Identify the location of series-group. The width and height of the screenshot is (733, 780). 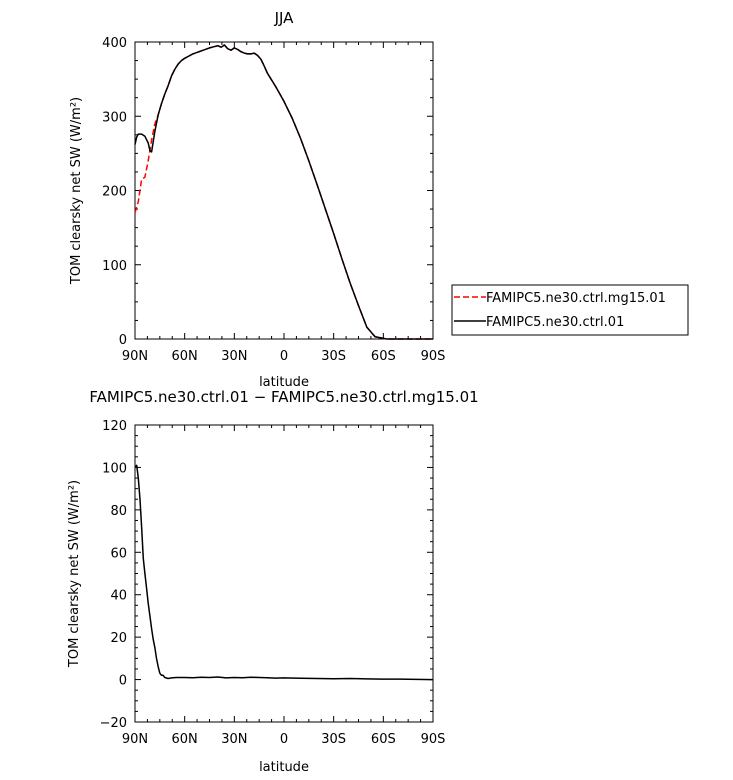
(284, 572).